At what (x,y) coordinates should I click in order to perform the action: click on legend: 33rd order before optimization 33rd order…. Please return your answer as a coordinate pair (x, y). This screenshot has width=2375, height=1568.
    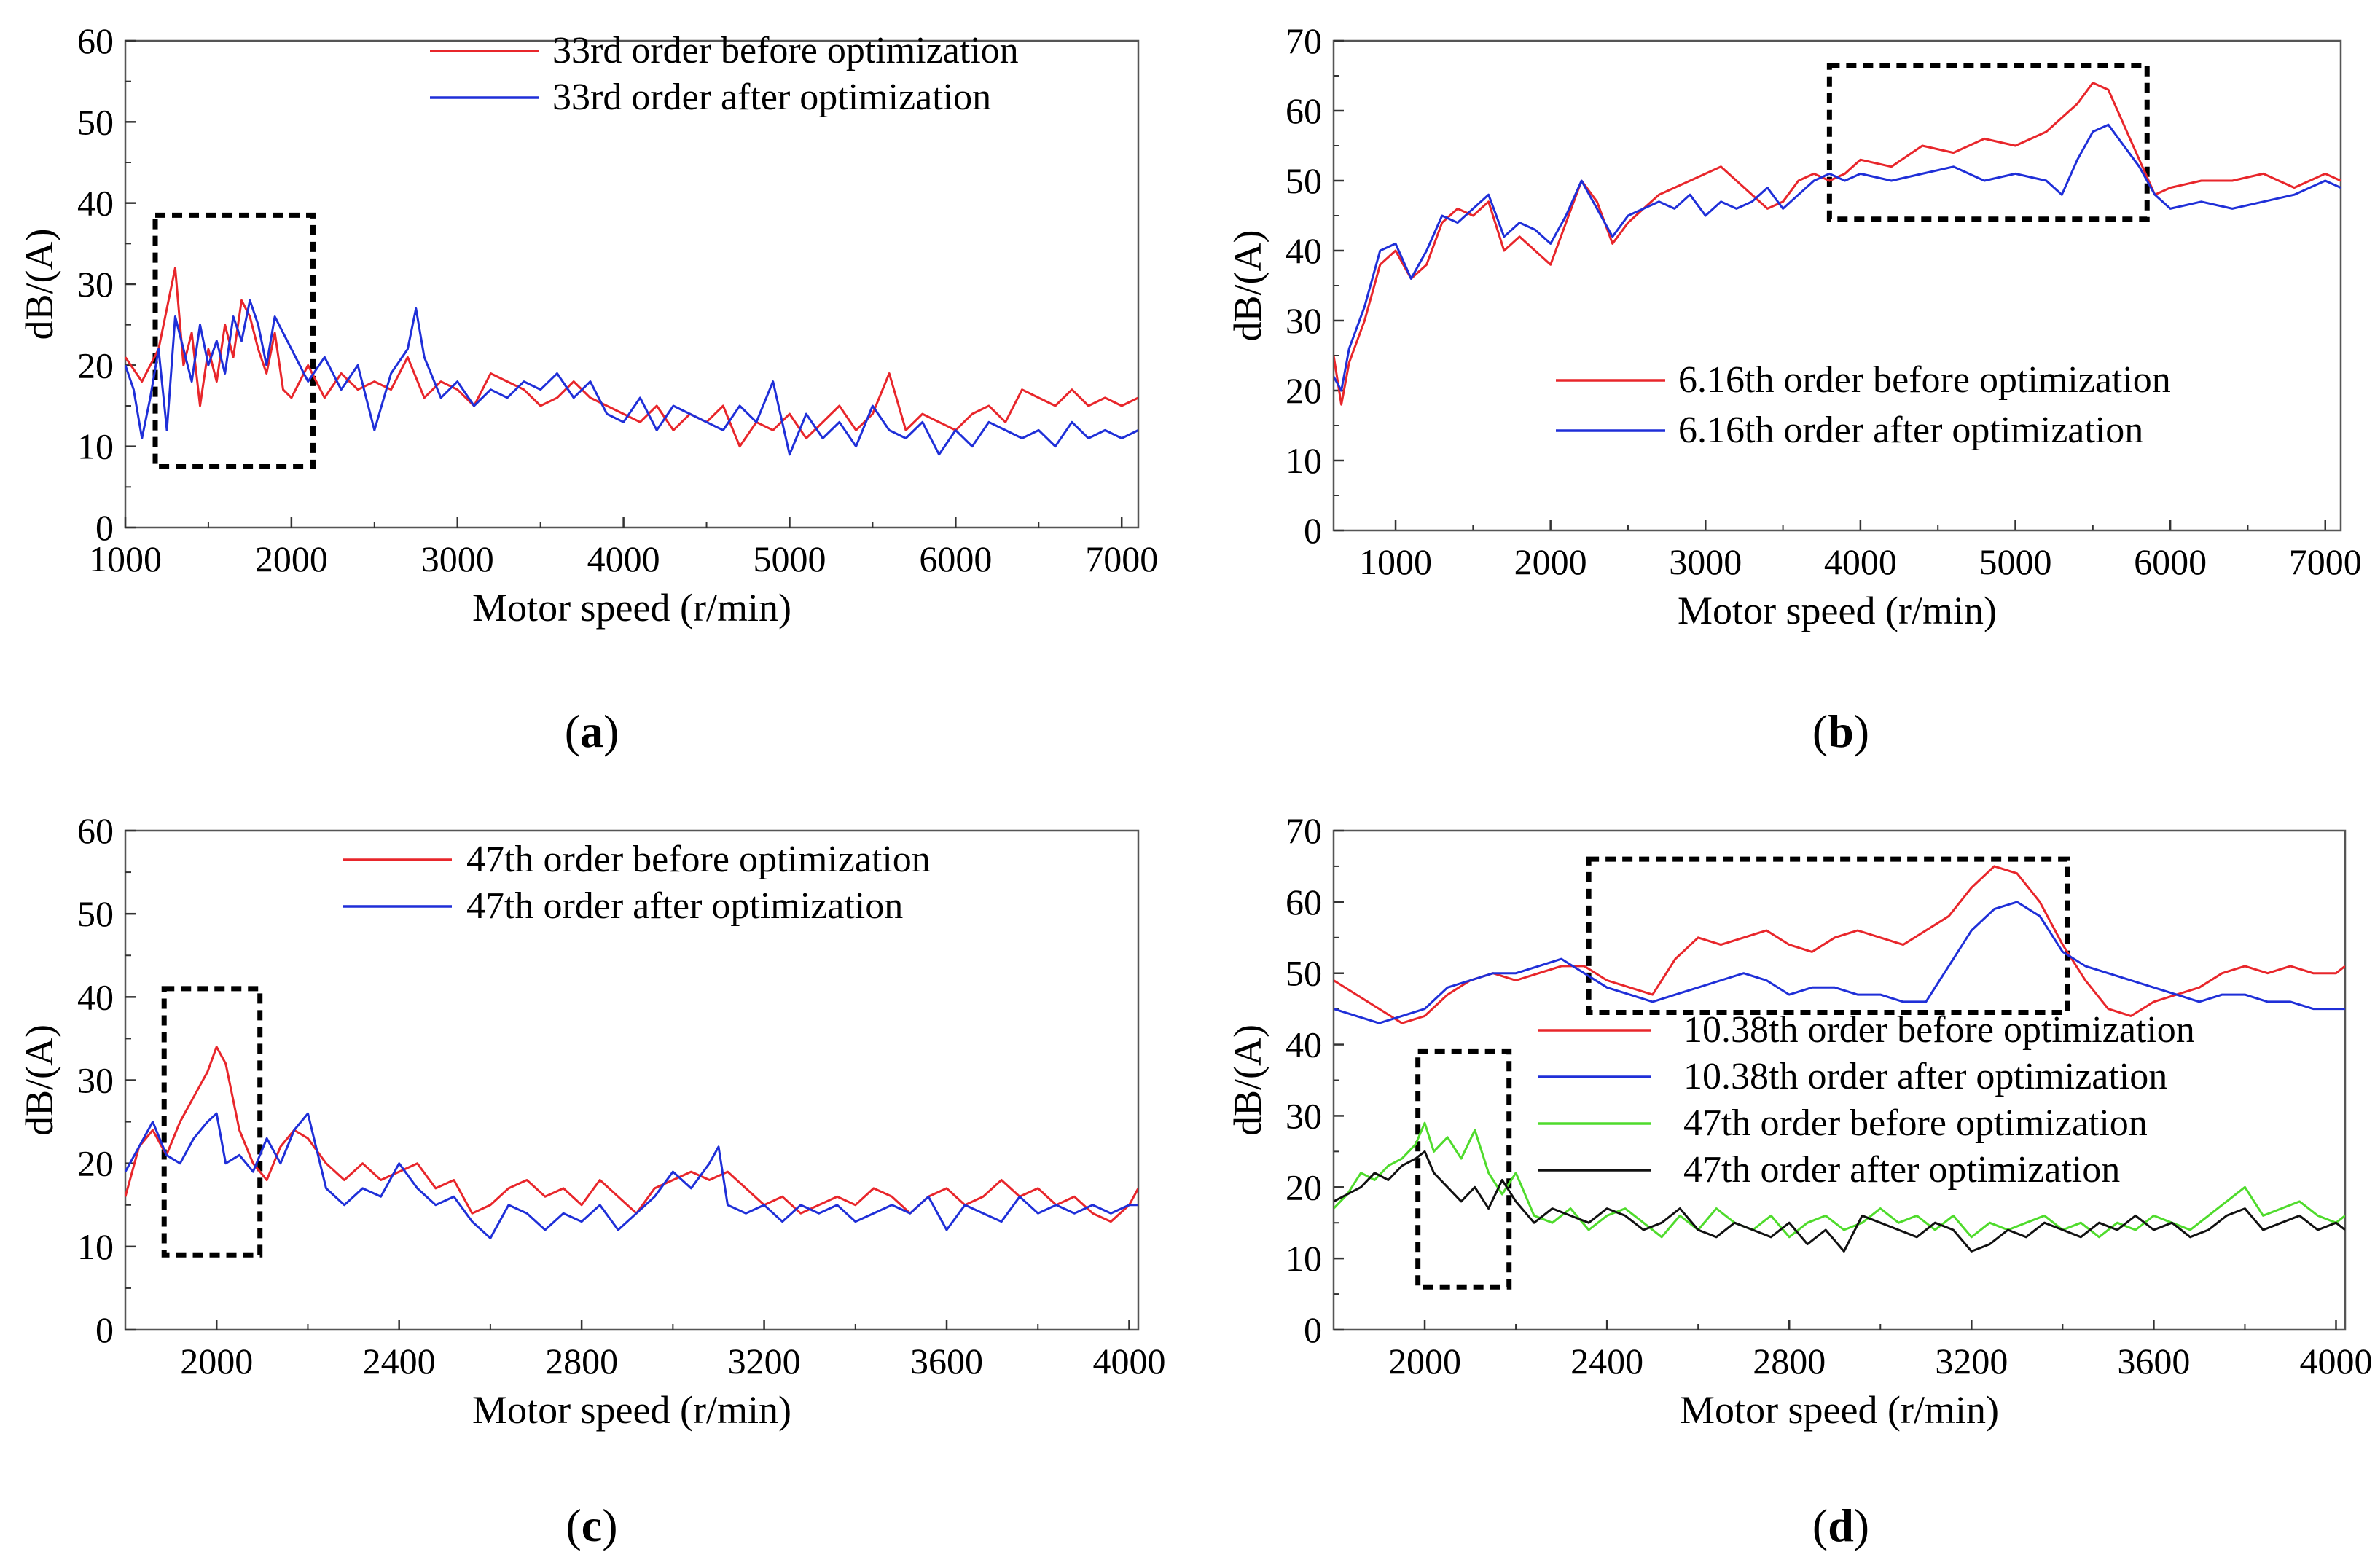
    Looking at the image, I should click on (724, 74).